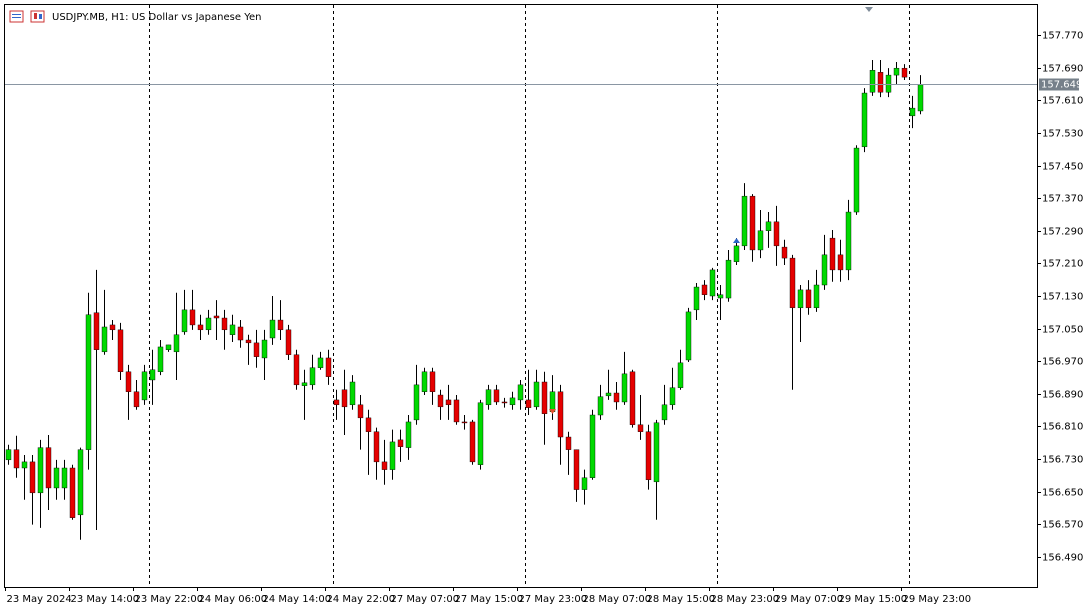 The image size is (1090, 609). What do you see at coordinates (552, 411) in the screenshot?
I see `trade-arrow-sell` at bounding box center [552, 411].